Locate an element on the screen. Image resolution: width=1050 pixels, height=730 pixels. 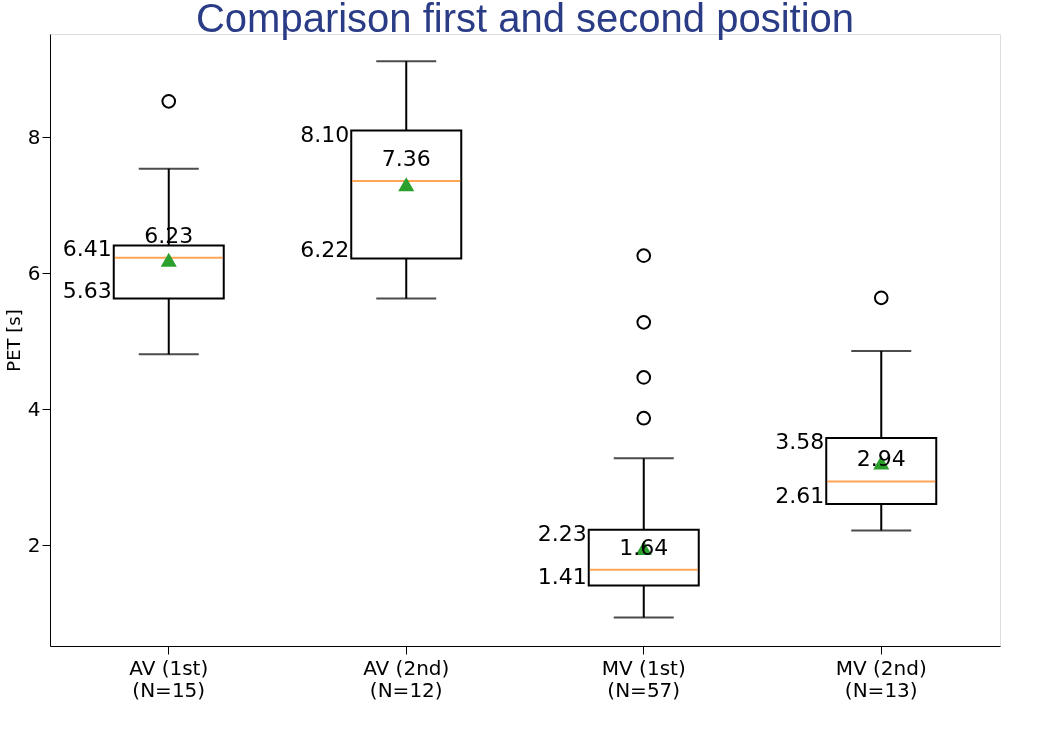
y-axis-title: PET [s] is located at coordinates (13, 340).